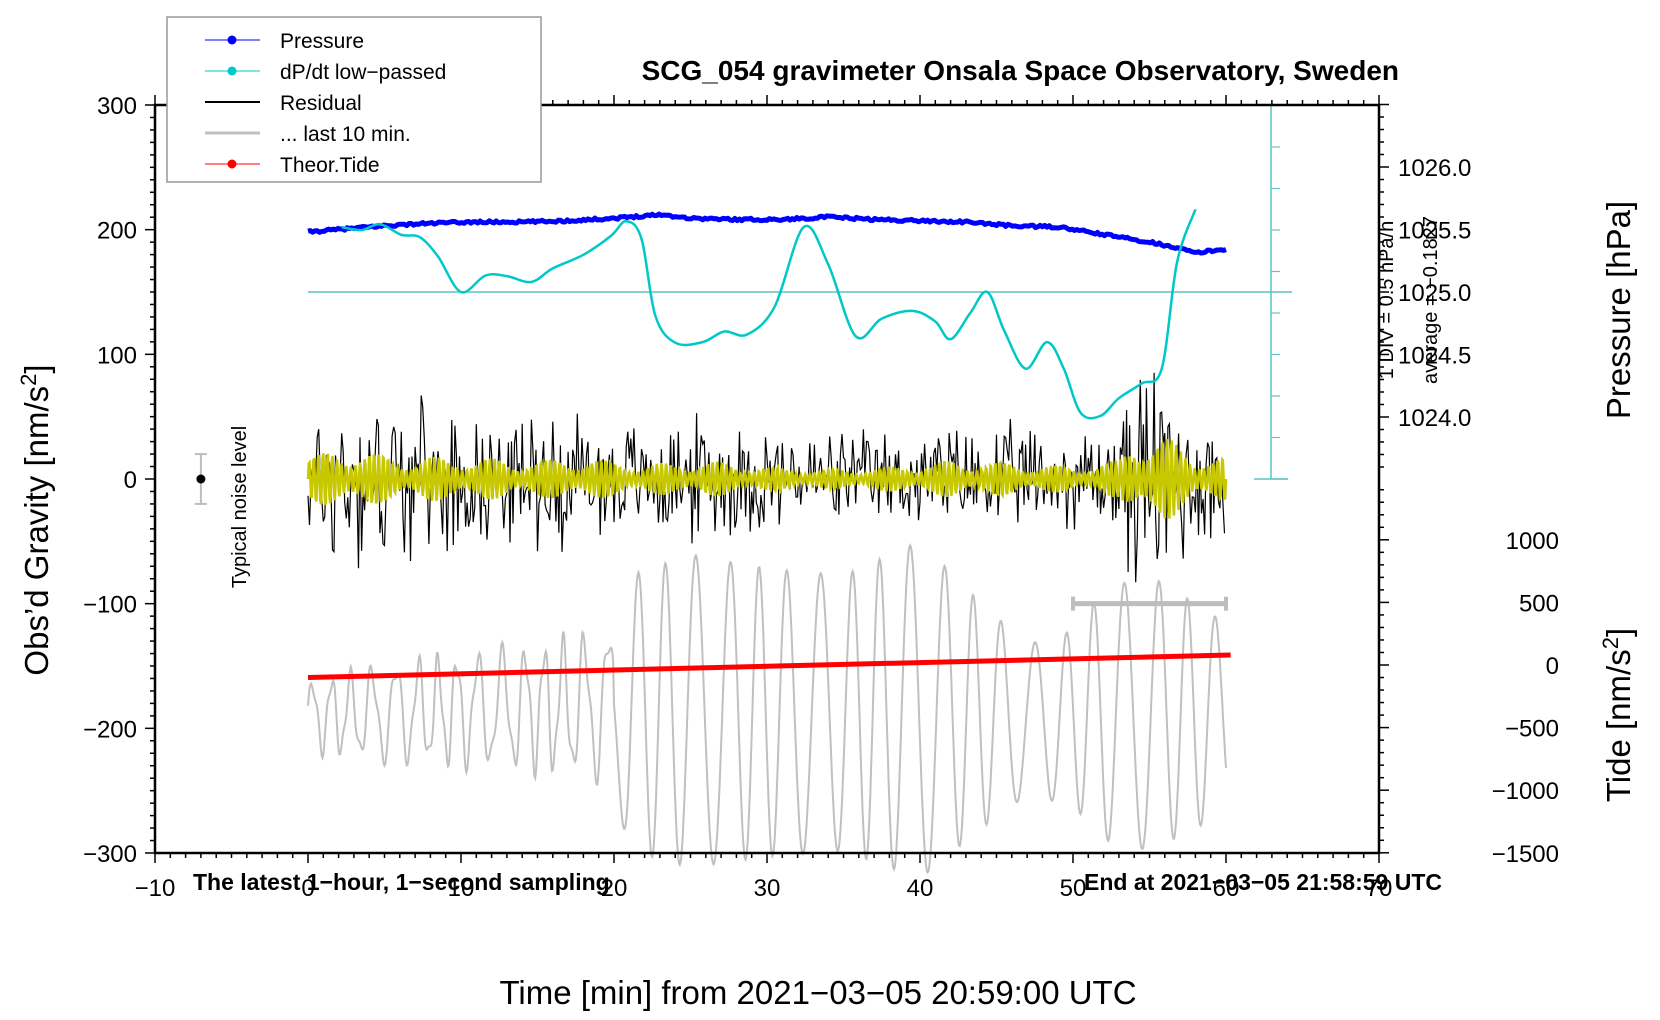 Image resolution: width=1660 pixels, height=1020 pixels. What do you see at coordinates (155, 888) in the screenshot?
I see `x-tick-label: −10` at bounding box center [155, 888].